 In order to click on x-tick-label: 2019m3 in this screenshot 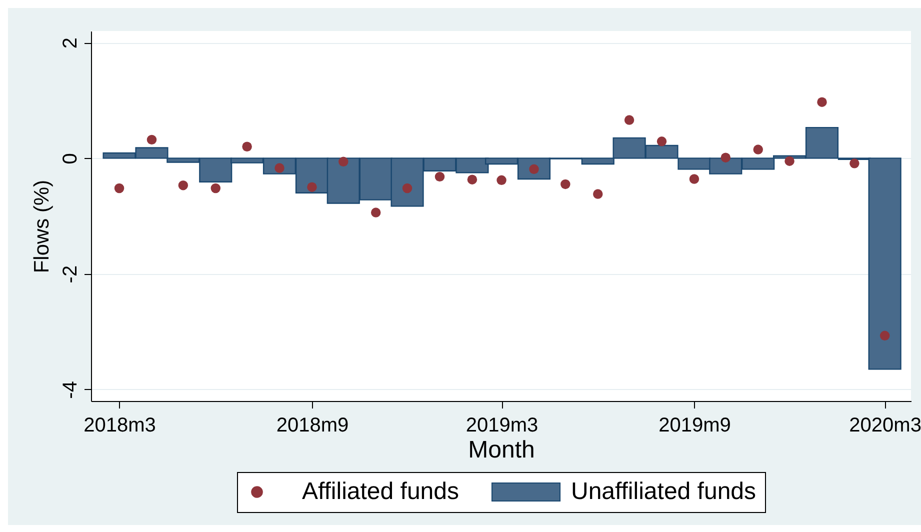, I will do `click(502, 425)`.